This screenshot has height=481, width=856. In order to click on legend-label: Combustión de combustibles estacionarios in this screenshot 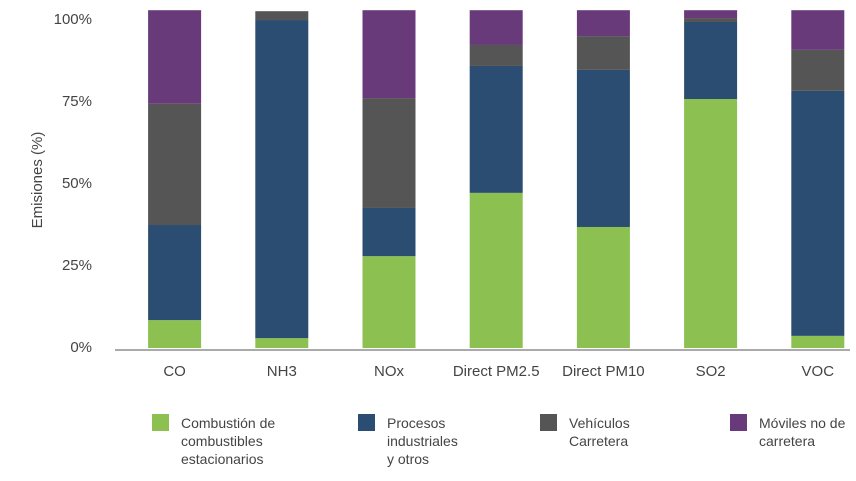, I will do `click(228, 441)`.